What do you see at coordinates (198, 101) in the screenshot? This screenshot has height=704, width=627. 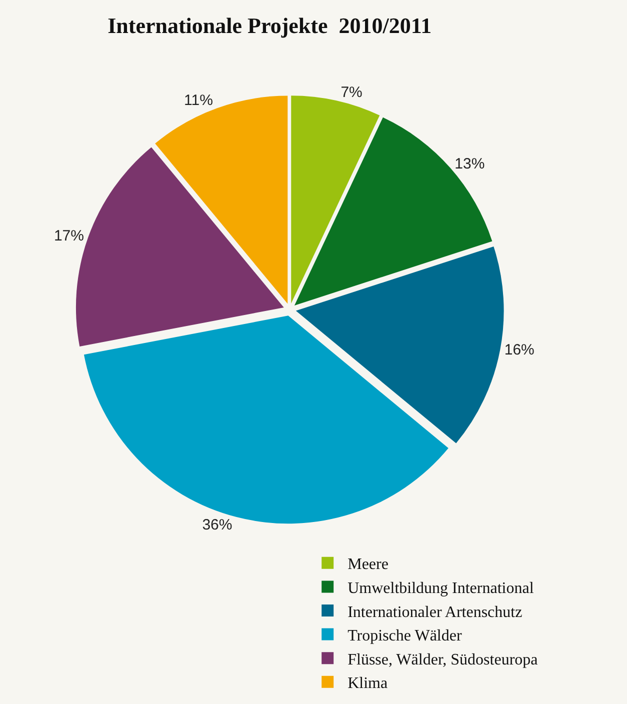 I see `data-label: 11%` at bounding box center [198, 101].